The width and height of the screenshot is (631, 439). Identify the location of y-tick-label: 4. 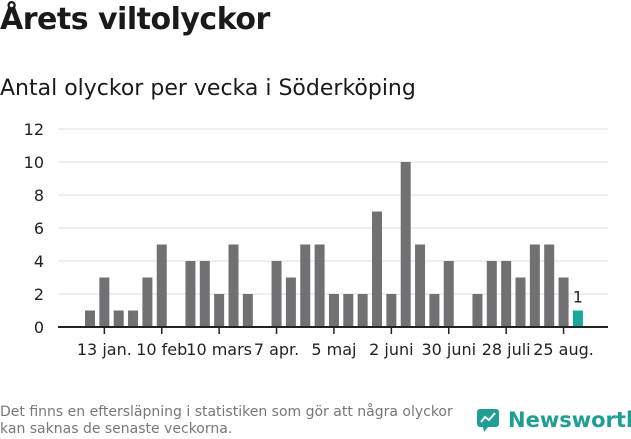
(39, 261).